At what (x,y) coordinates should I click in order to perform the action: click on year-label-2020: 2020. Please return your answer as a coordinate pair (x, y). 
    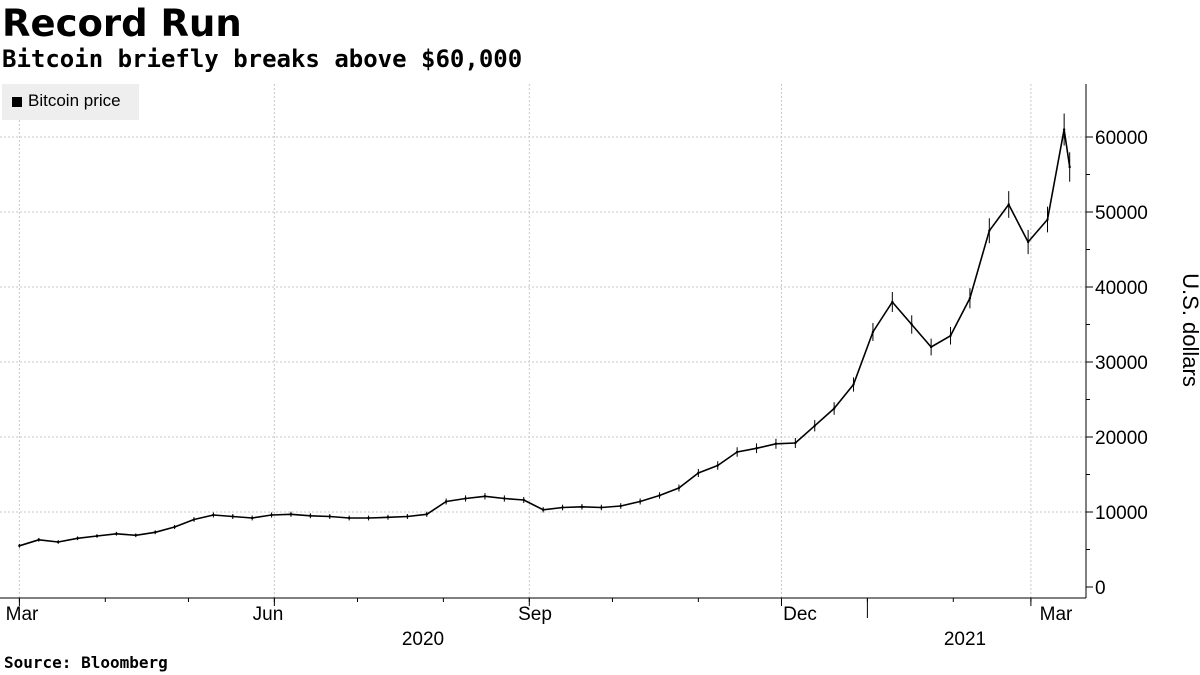
    Looking at the image, I should click on (423, 639).